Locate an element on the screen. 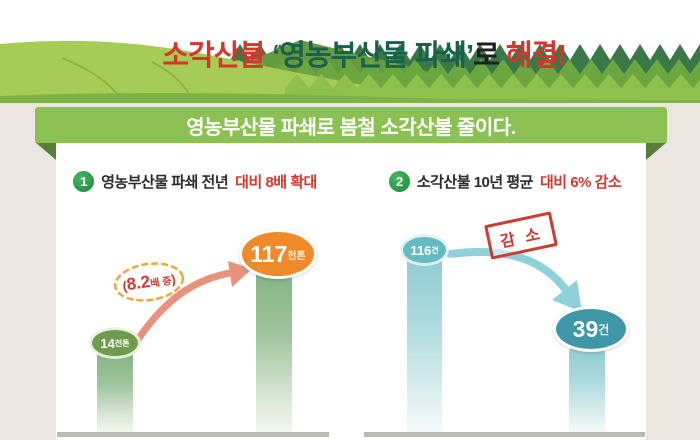  title-part-4: 해결! is located at coordinates (536, 56).